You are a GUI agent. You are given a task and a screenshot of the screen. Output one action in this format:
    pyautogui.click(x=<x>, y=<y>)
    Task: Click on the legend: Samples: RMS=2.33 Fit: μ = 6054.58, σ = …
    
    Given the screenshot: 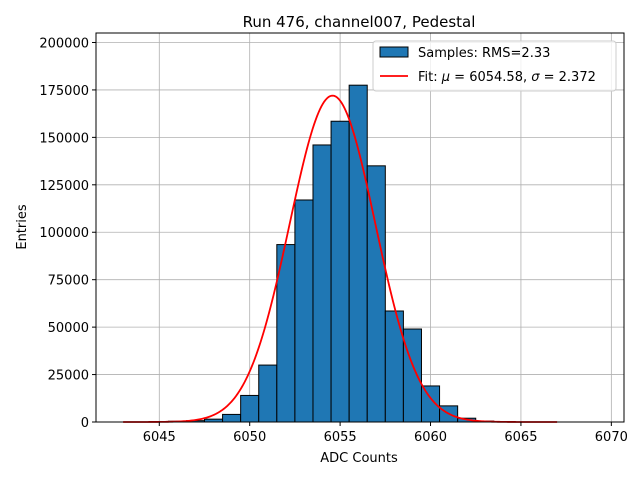 What is the action you would take?
    pyautogui.click(x=494, y=66)
    